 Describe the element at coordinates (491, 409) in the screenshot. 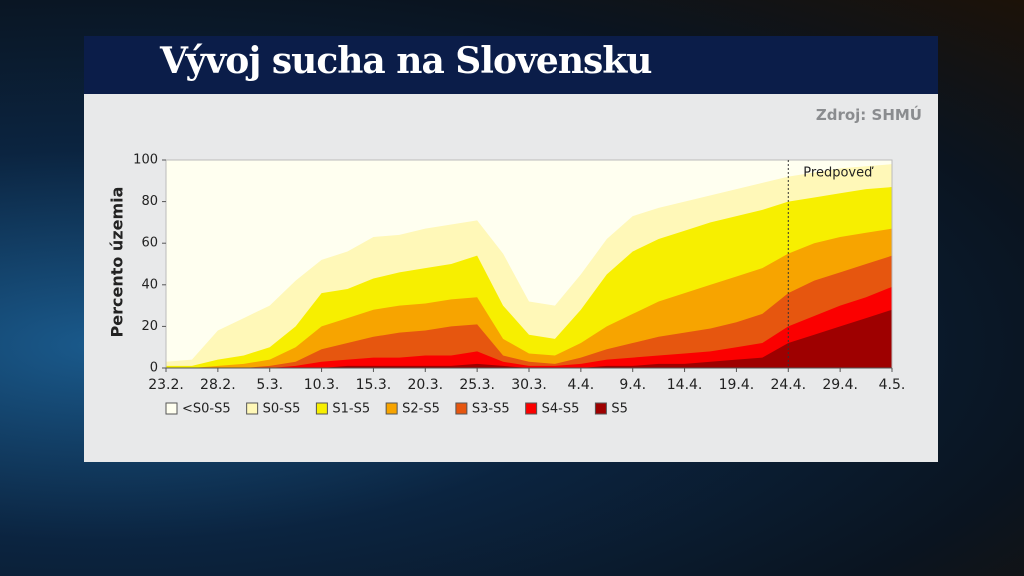

I see `legend-label: S3-S5` at that location.